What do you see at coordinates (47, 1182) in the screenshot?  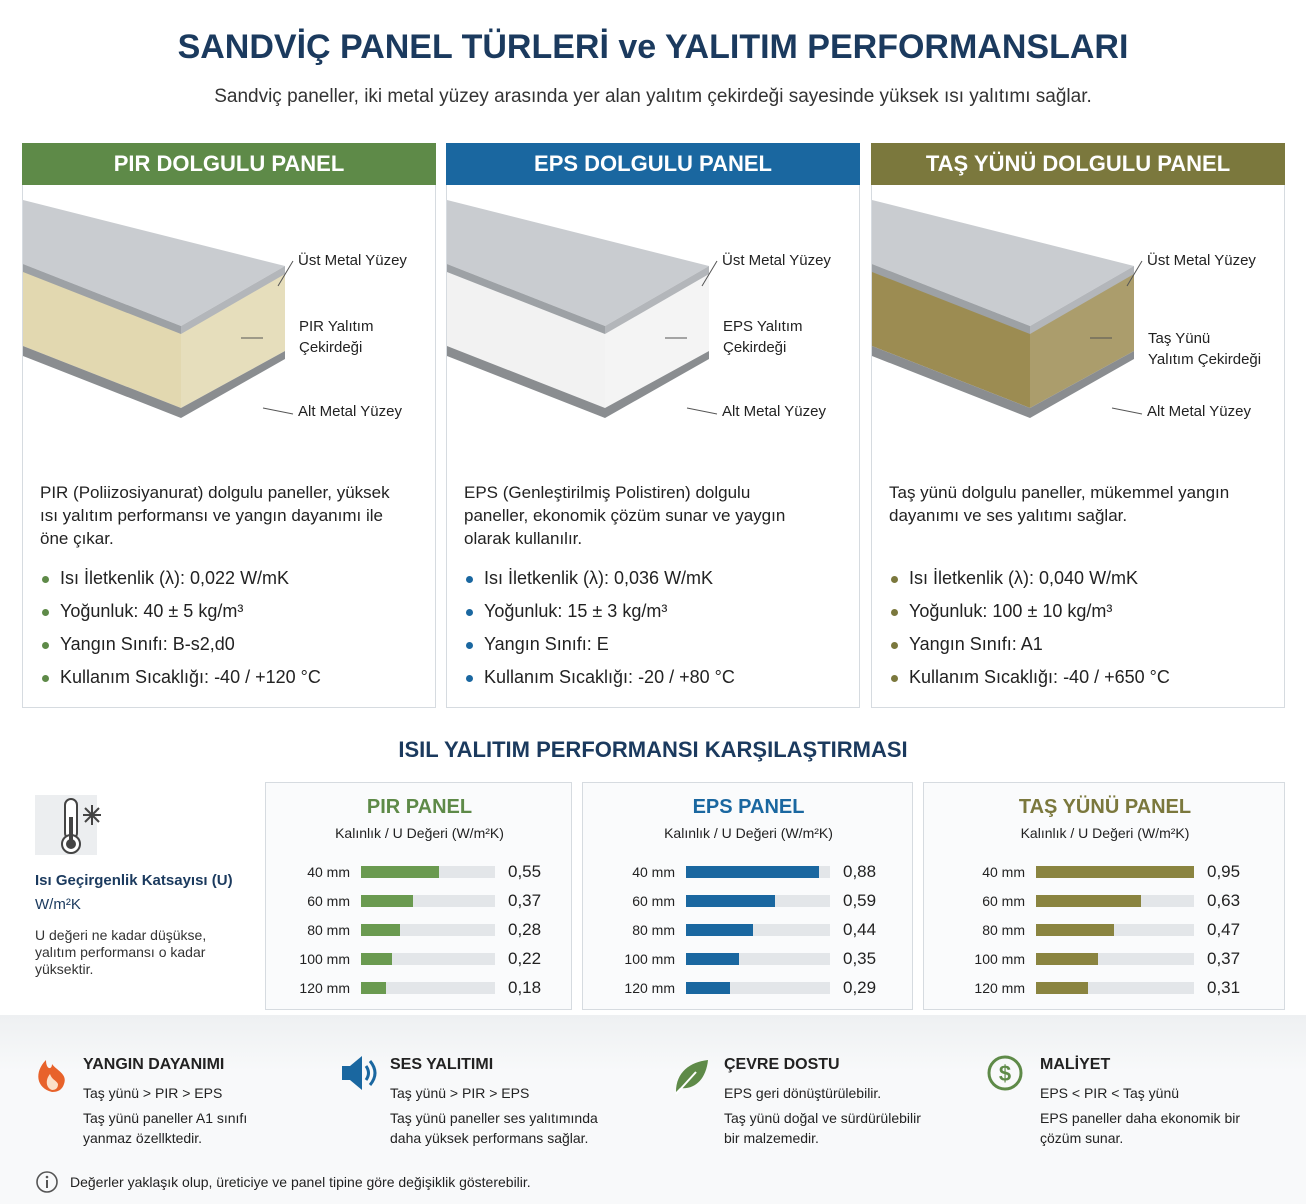 I see `info-icon` at bounding box center [47, 1182].